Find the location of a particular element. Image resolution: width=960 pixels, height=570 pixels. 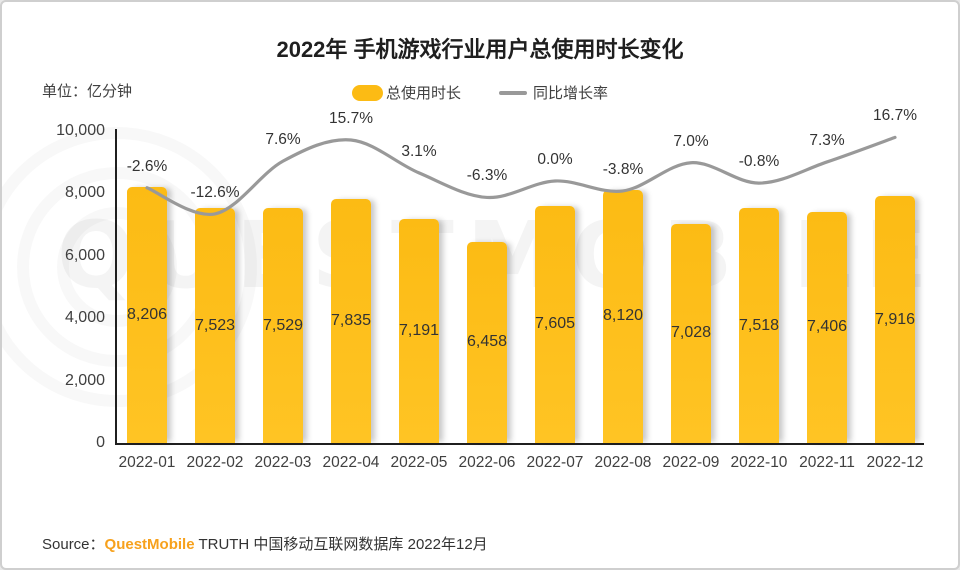

x-axis-tick-label: 2022-02 is located at coordinates (215, 462).